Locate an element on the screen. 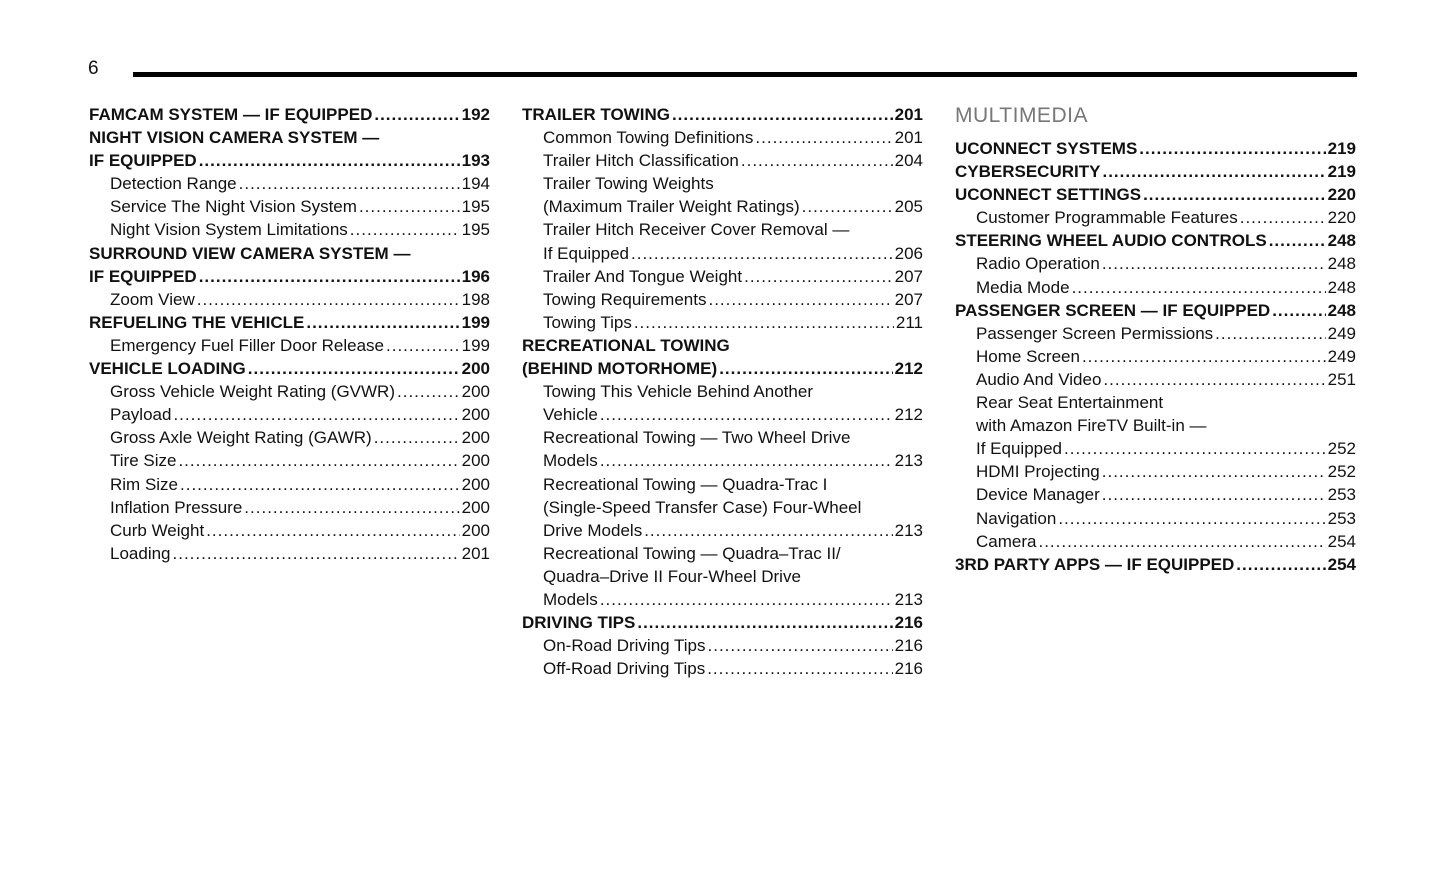  toc-entry: HDMI Projecting 252 is located at coordinates (1155, 471).